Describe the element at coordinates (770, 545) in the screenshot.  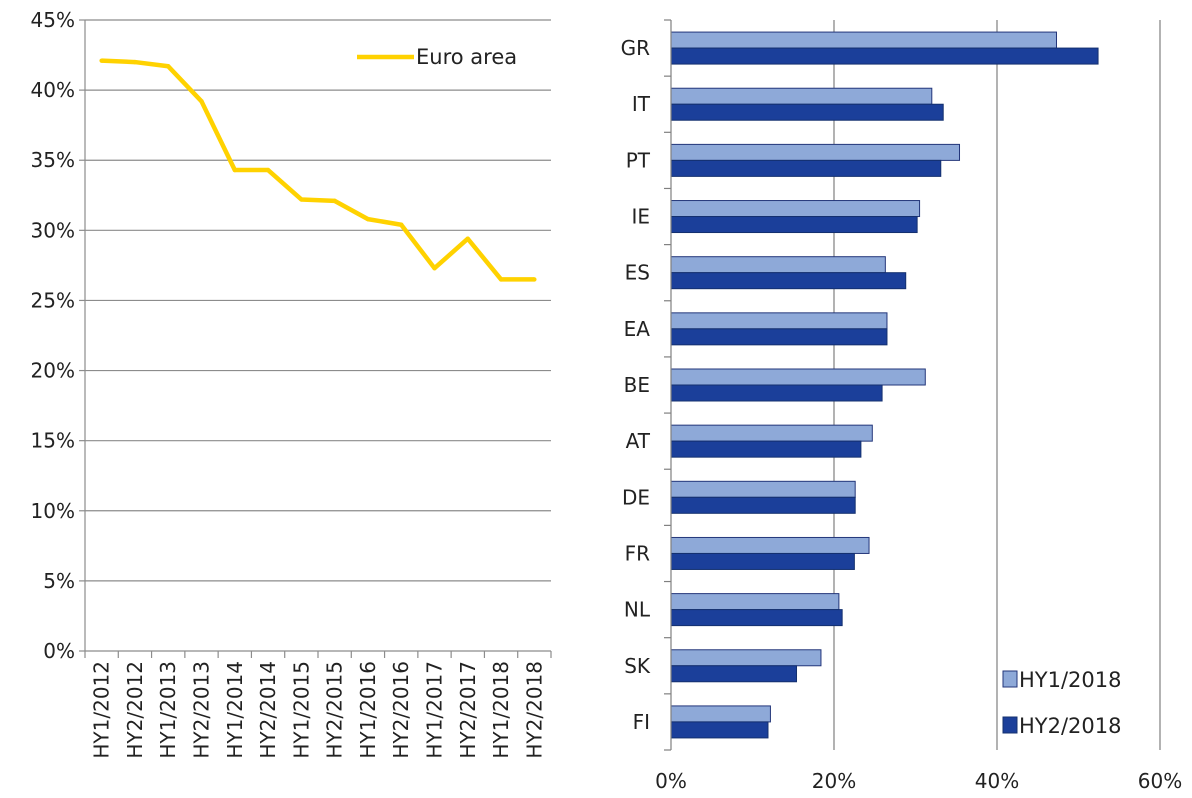
I see `bar-fr-hy1-2018` at that location.